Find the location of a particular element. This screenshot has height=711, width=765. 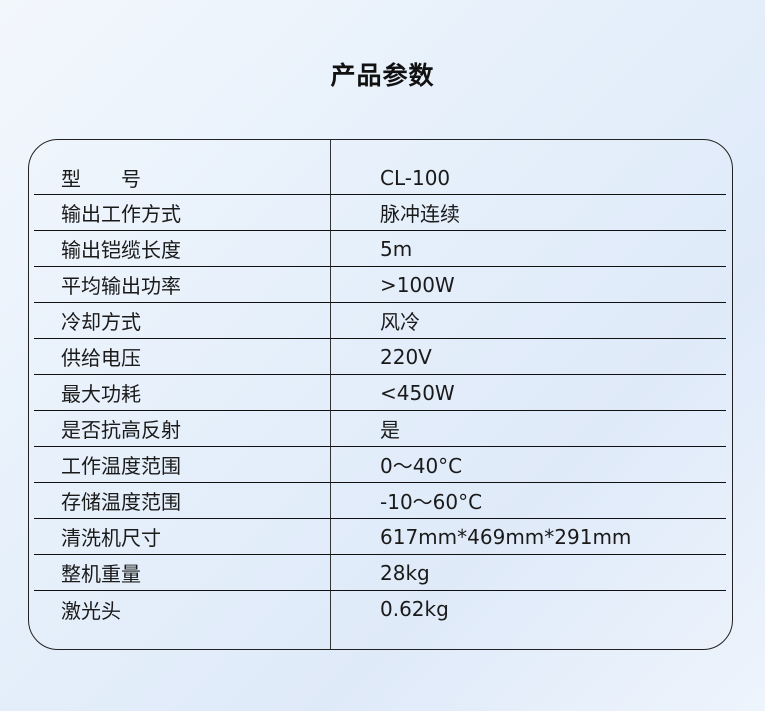

spec-label: 输出铠缆长度 is located at coordinates (121, 250).